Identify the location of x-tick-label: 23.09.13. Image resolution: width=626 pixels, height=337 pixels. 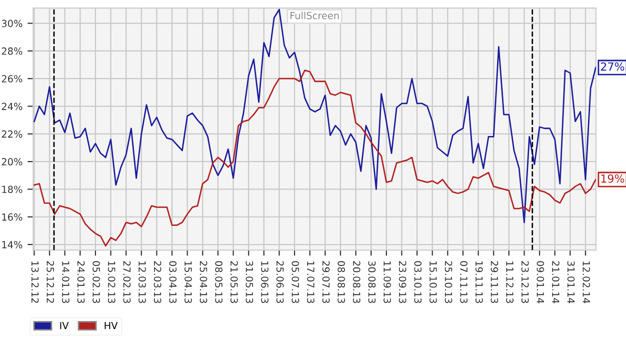
(402, 282).